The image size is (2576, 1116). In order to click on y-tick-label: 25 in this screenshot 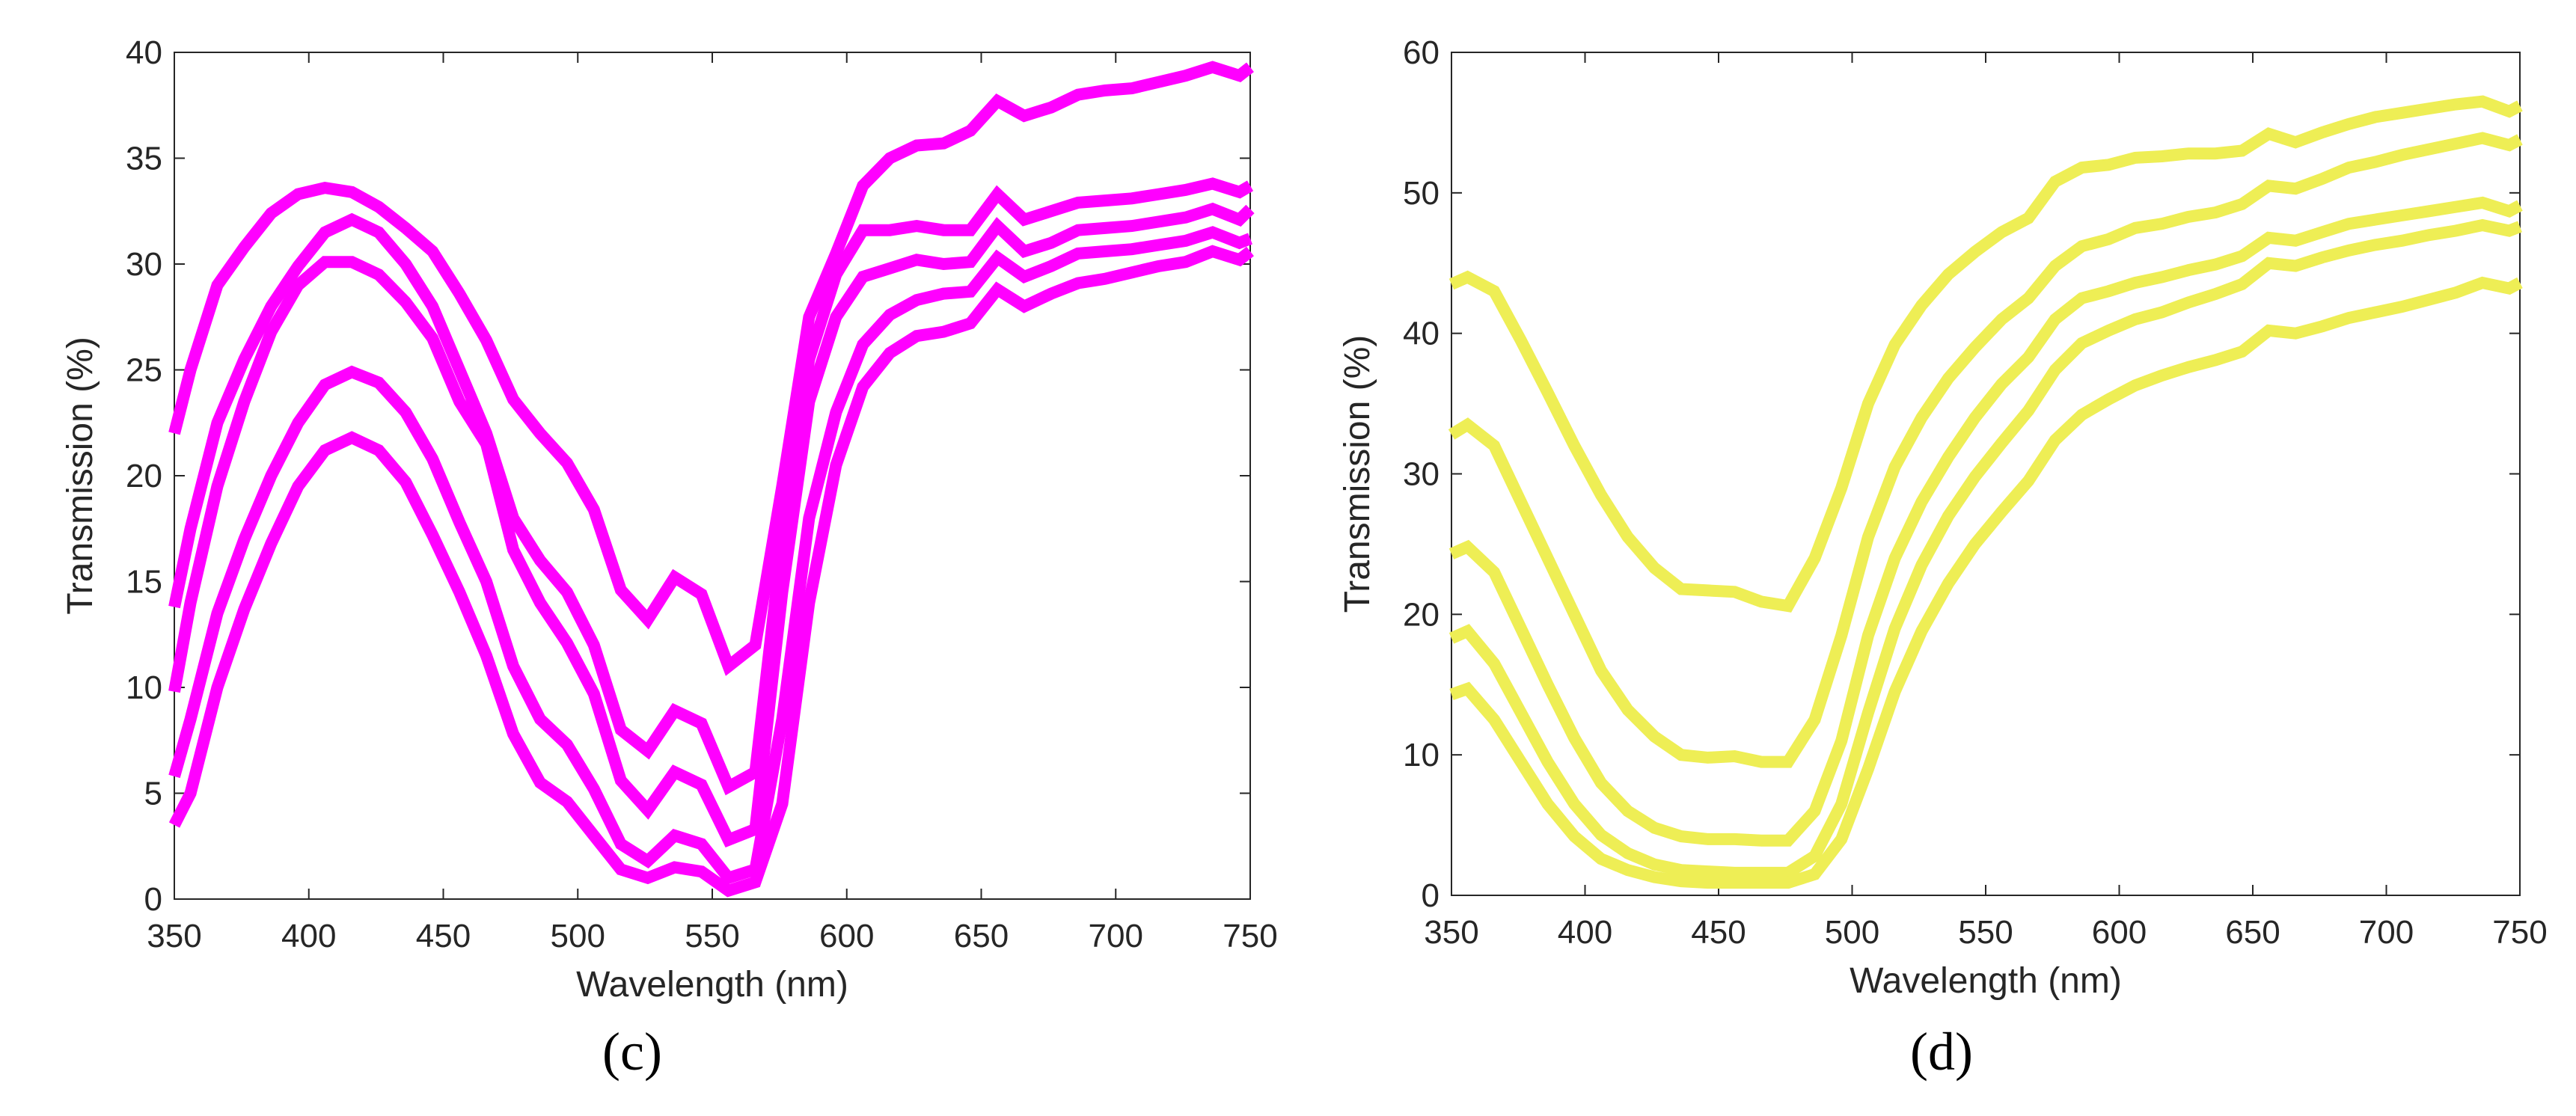, I will do `click(144, 371)`.